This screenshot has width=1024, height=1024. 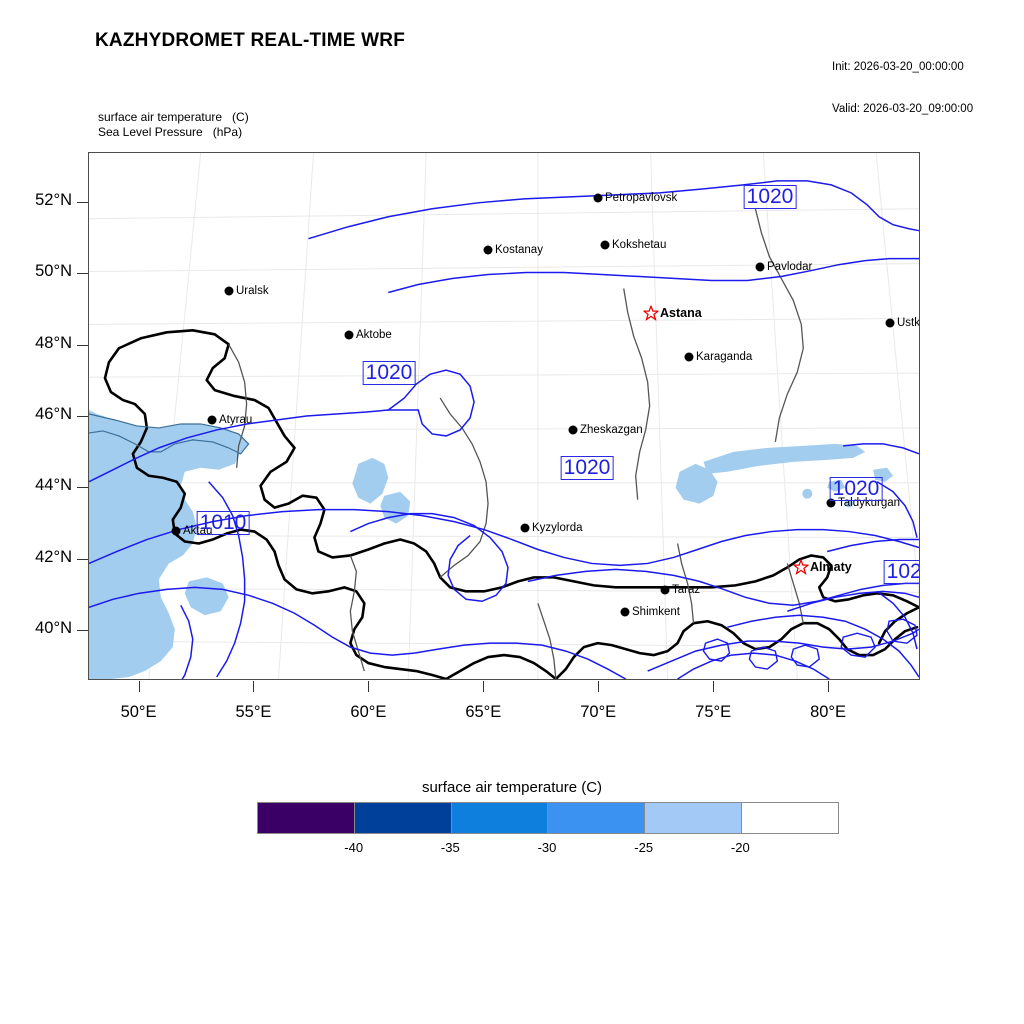 I want to click on longitude-tick-label: 70°E, so click(x=598, y=712).